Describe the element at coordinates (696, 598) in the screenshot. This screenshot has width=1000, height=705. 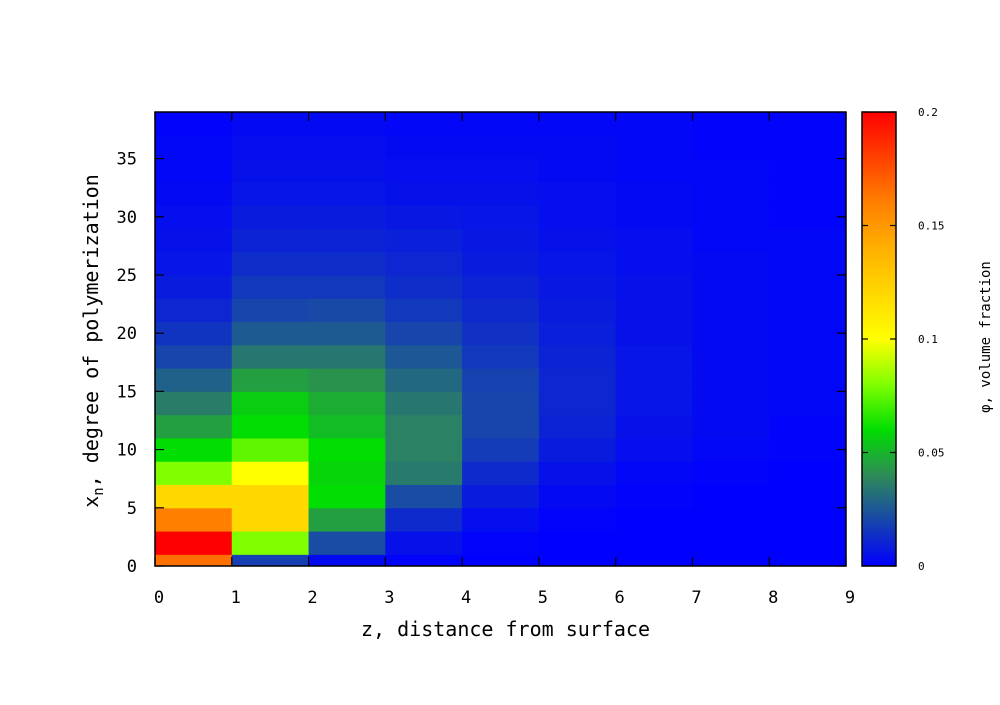
I see `x-tick-label: 7` at that location.